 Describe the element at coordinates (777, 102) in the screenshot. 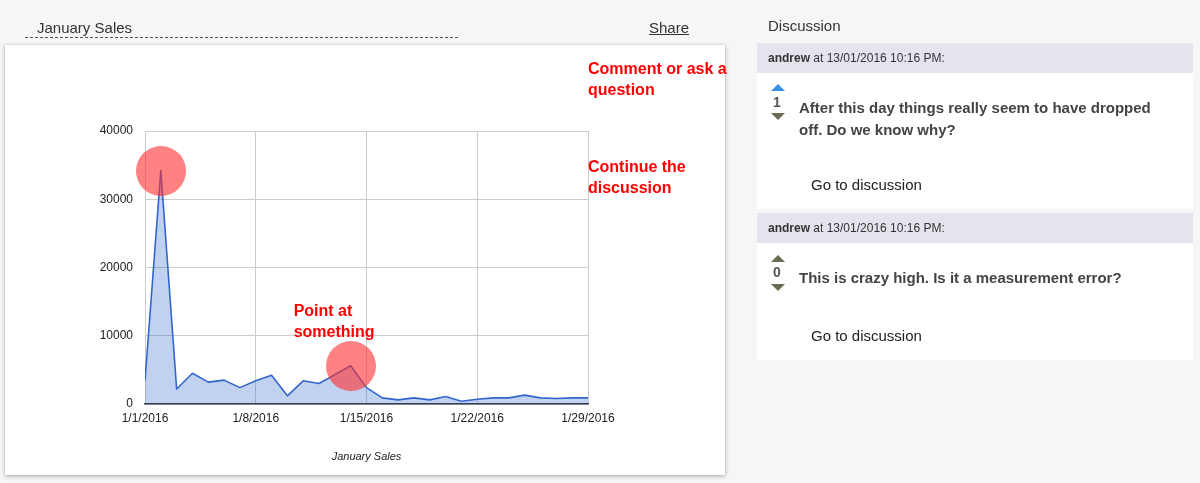

I see `text: 1` at that location.